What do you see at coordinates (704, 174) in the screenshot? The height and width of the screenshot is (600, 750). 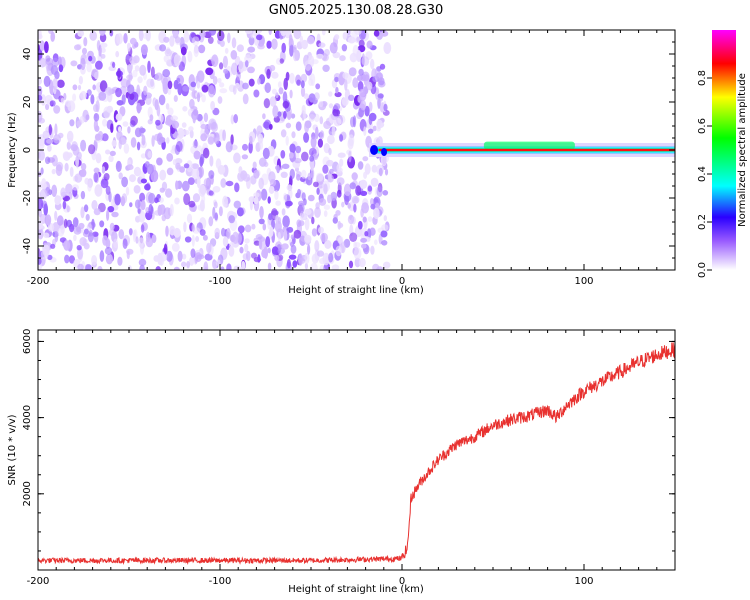 I see `colorbar-ticks: 0.0 0.2 0.4 0.6 0.8` at bounding box center [704, 174].